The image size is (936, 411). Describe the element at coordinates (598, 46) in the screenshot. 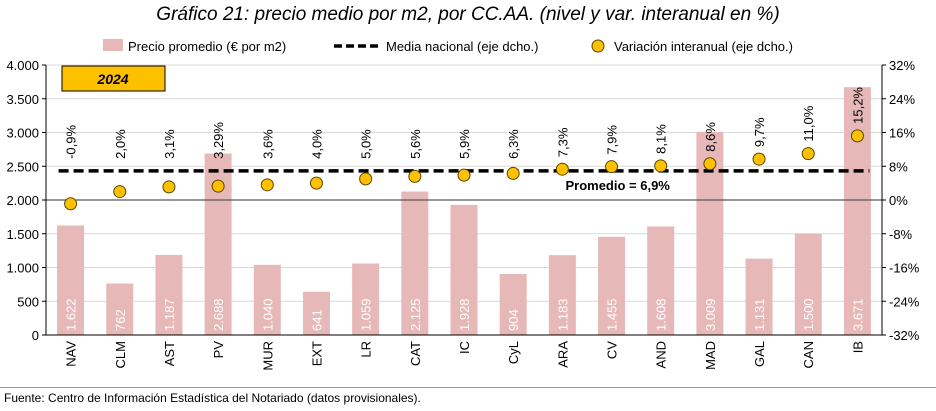

I see `legend-point-swatch` at that location.